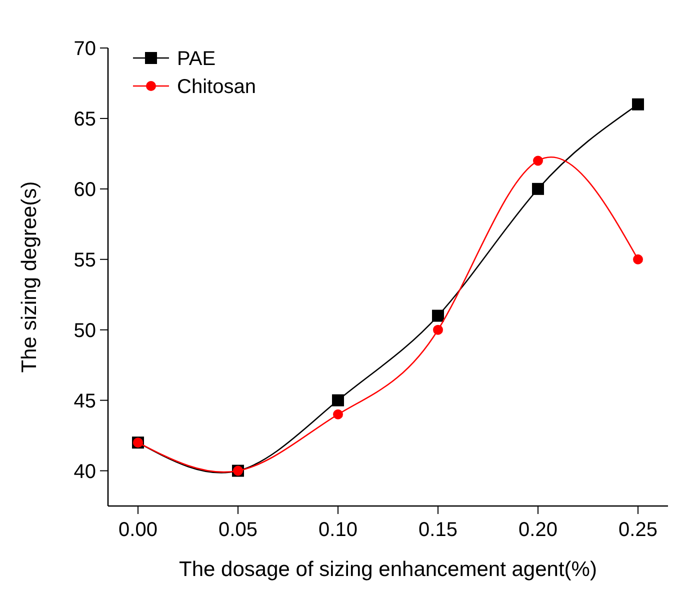  Describe the element at coordinates (138, 530) in the screenshot. I see `x-tick-label: 0.00` at that location.